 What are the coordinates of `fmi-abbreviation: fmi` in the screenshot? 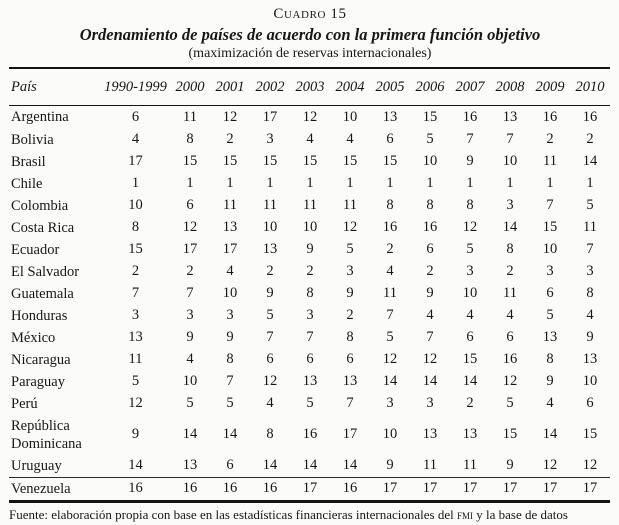 It's located at (464, 514).